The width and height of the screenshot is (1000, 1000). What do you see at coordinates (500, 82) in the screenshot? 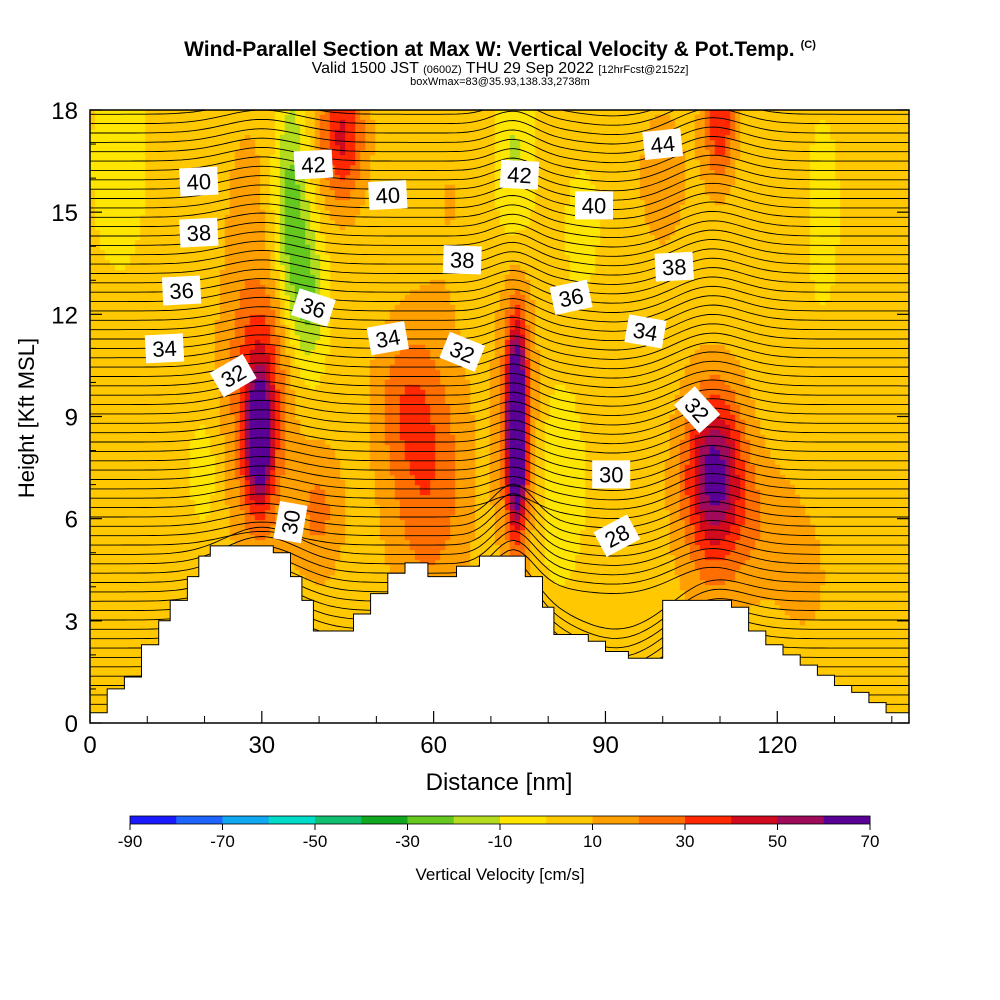
I see `boxwmax-info: boxWmax=83@35.93,138.33,2738m` at bounding box center [500, 82].